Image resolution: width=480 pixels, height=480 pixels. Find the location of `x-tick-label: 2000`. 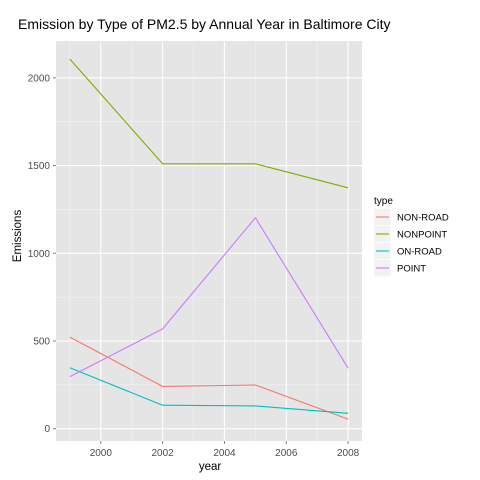

x-tick-label: 2000 is located at coordinates (101, 453).